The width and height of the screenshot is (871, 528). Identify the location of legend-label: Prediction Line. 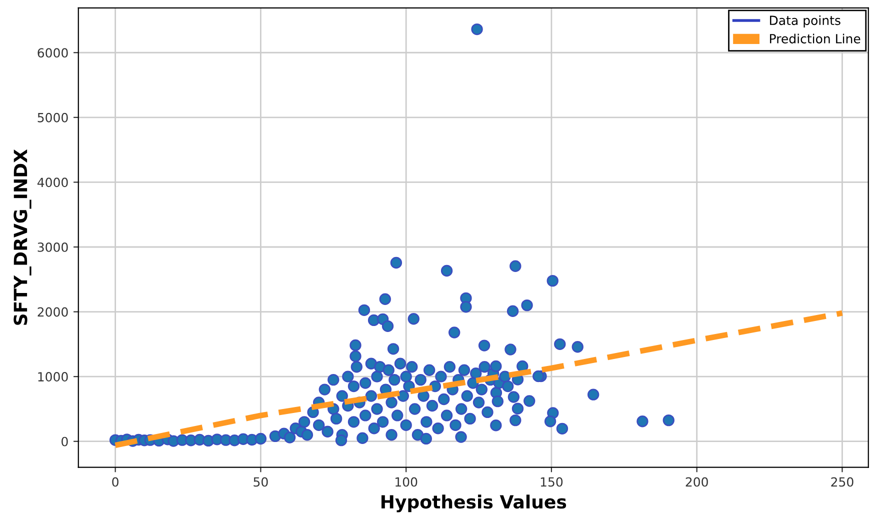
(815, 39).